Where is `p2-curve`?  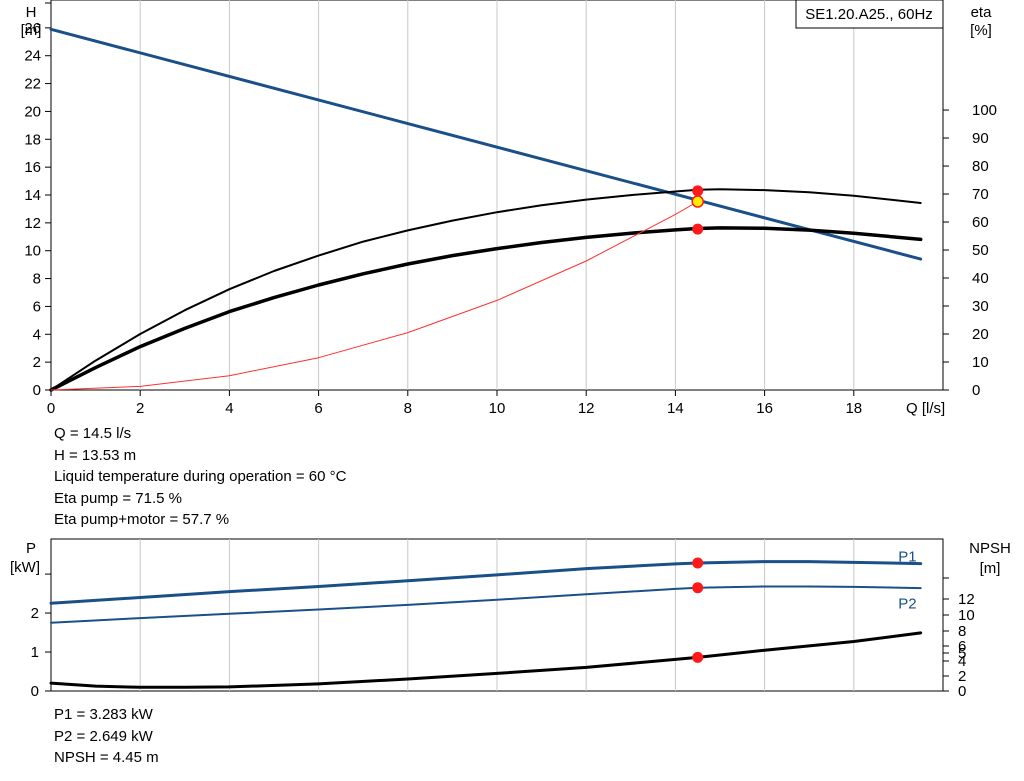 p2-curve is located at coordinates (486, 604).